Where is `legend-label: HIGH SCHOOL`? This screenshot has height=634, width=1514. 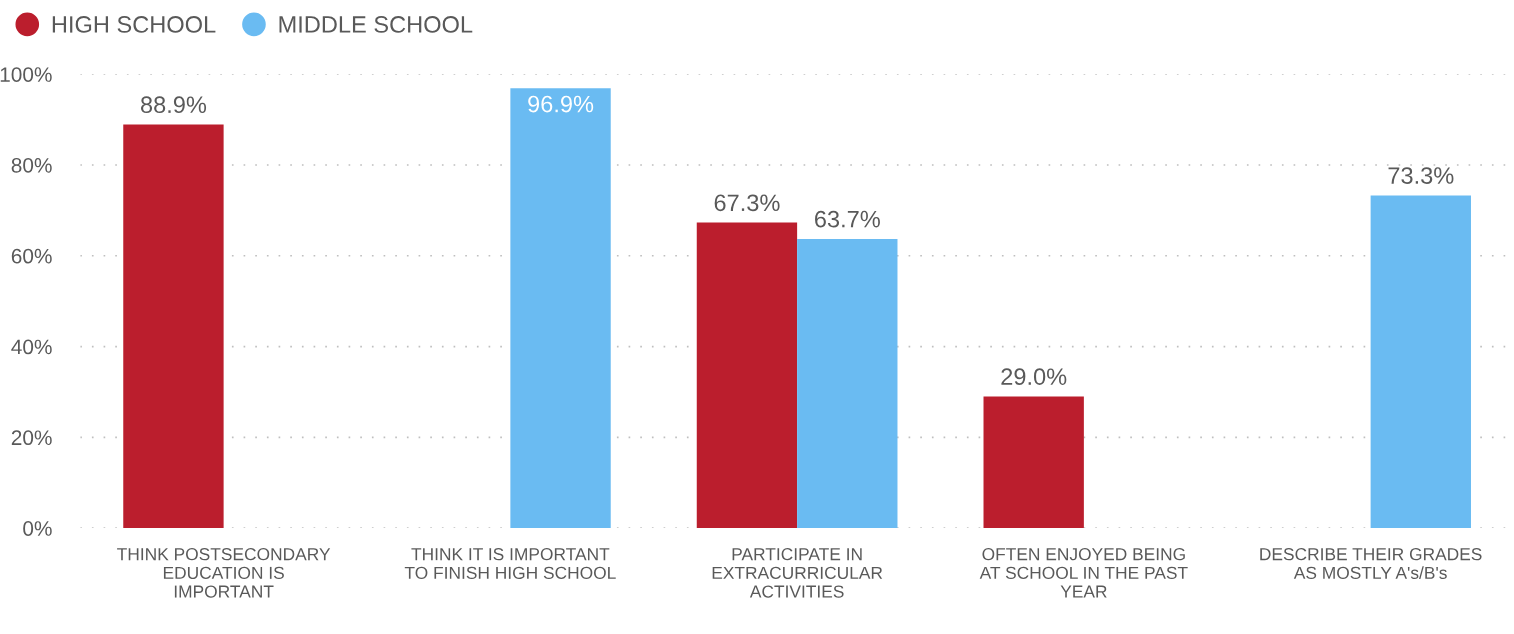
legend-label: HIGH SCHOOL is located at coordinates (134, 24).